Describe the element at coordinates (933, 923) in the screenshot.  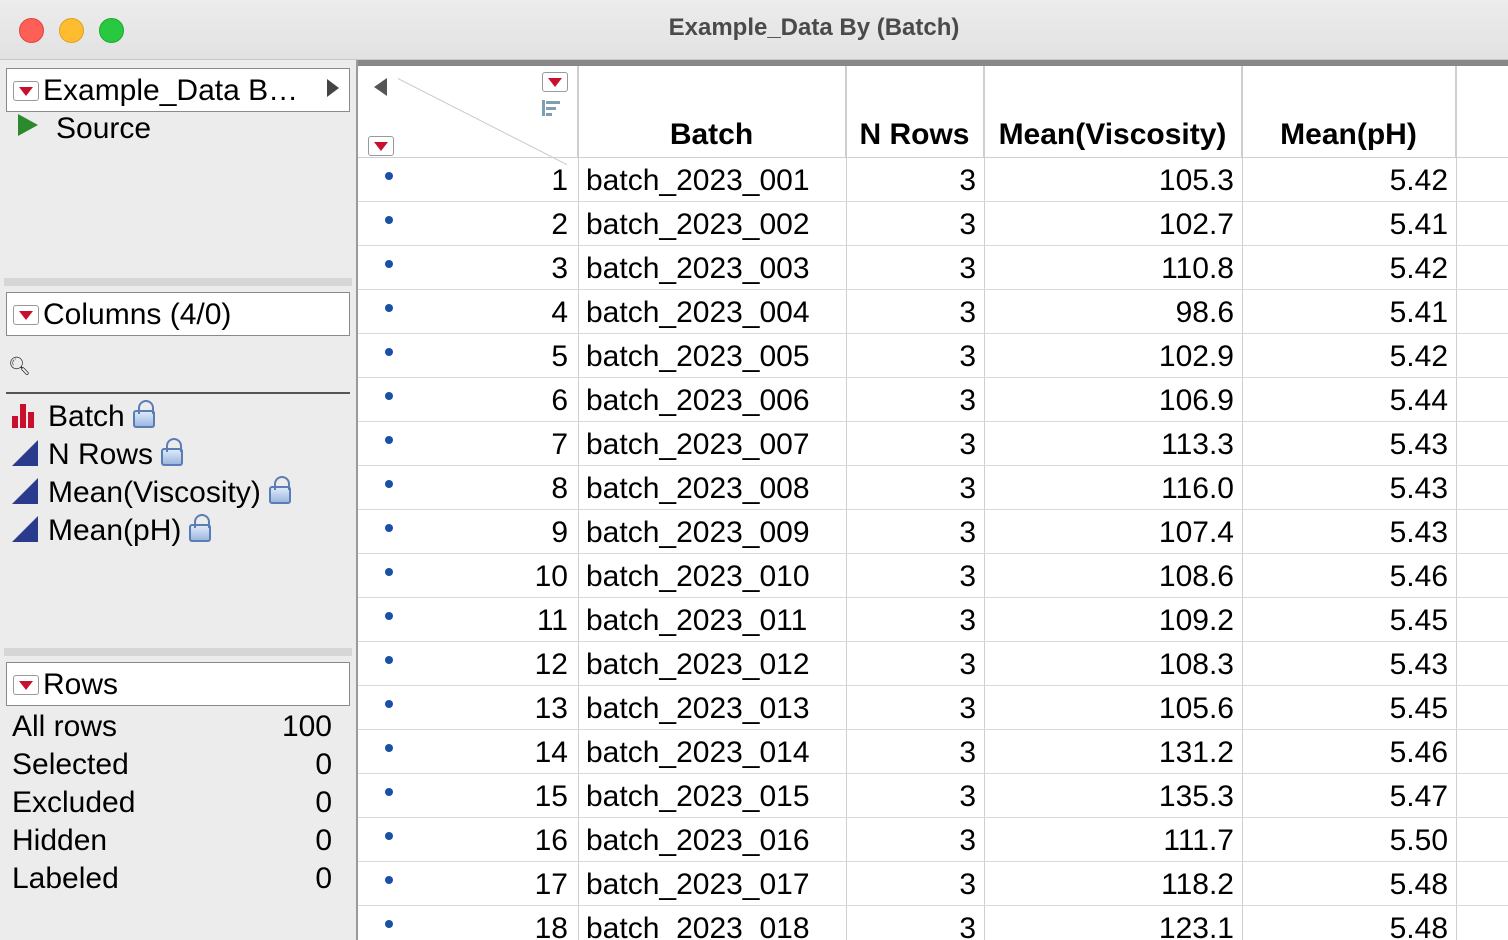
I see `table-row: 18 batch_2023_018 3 123.1 5.48` at that location.